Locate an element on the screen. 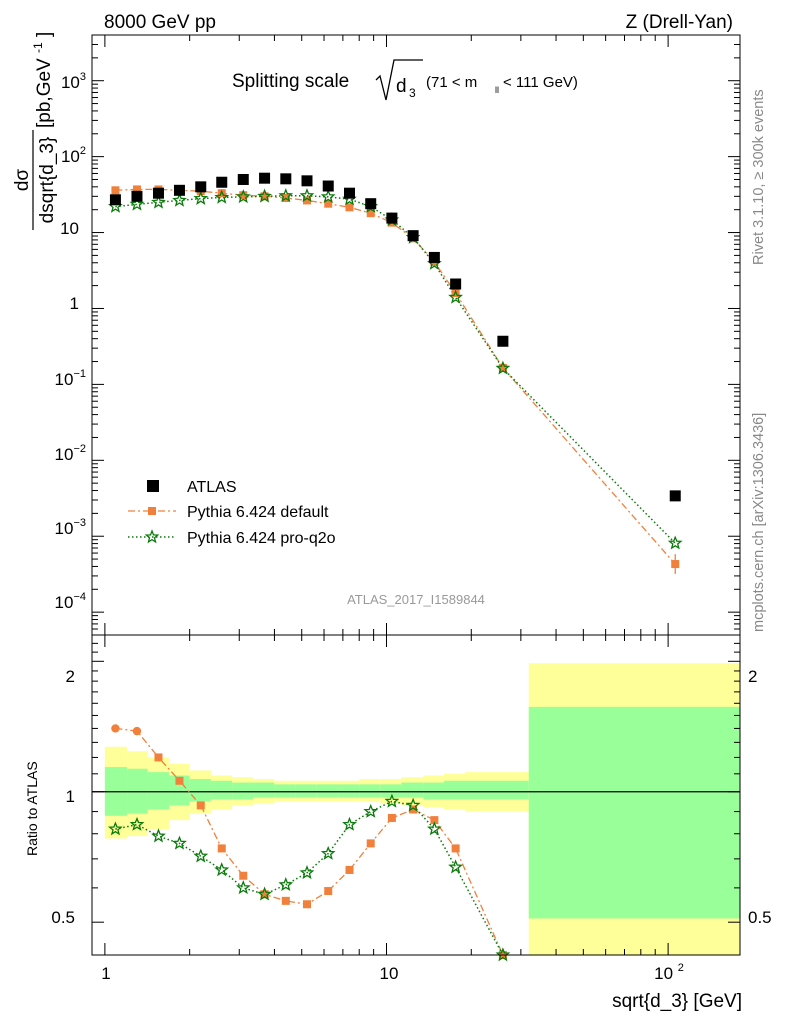 The width and height of the screenshot is (786, 1024). legend-label-default: Pythia 6.424 default is located at coordinates (258, 512).